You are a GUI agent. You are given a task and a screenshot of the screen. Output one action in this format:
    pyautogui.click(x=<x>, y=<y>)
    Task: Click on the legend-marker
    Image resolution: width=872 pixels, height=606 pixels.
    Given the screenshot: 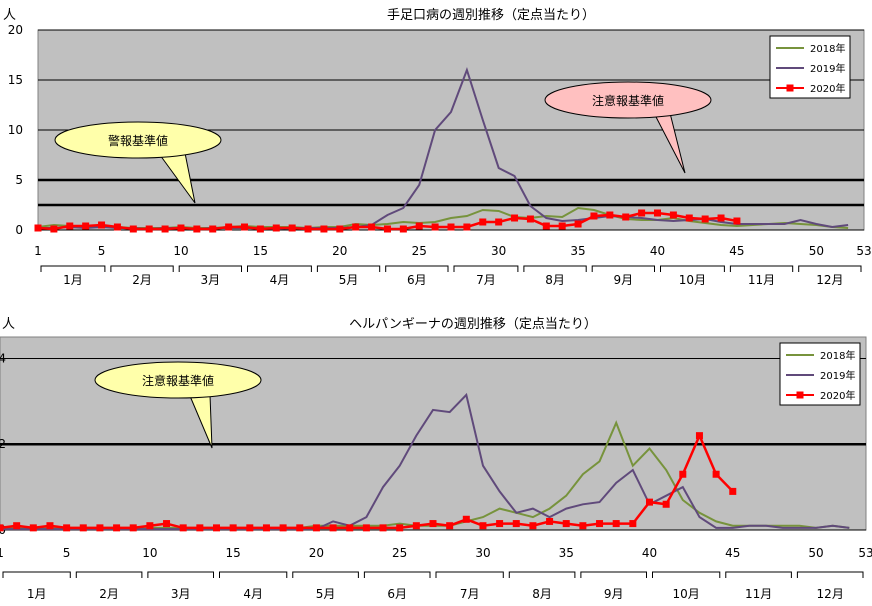 What is the action you would take?
    pyautogui.click(x=790, y=88)
    